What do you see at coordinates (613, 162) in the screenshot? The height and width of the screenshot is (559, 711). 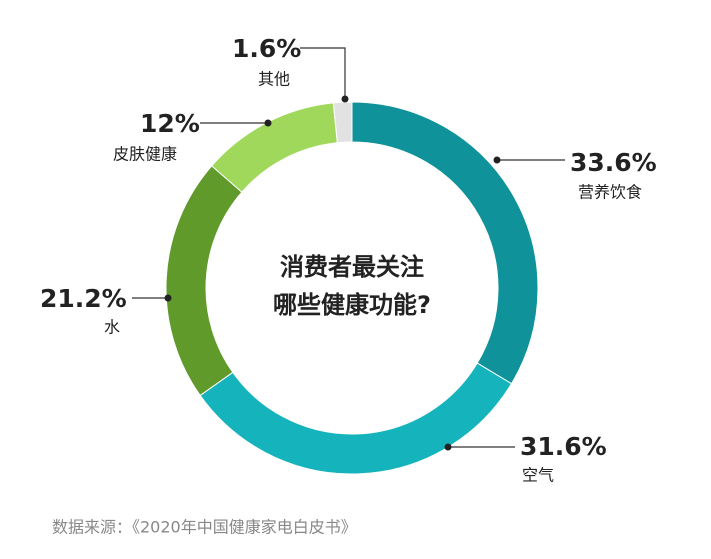 I see `value-label: 33.6%` at bounding box center [613, 162].